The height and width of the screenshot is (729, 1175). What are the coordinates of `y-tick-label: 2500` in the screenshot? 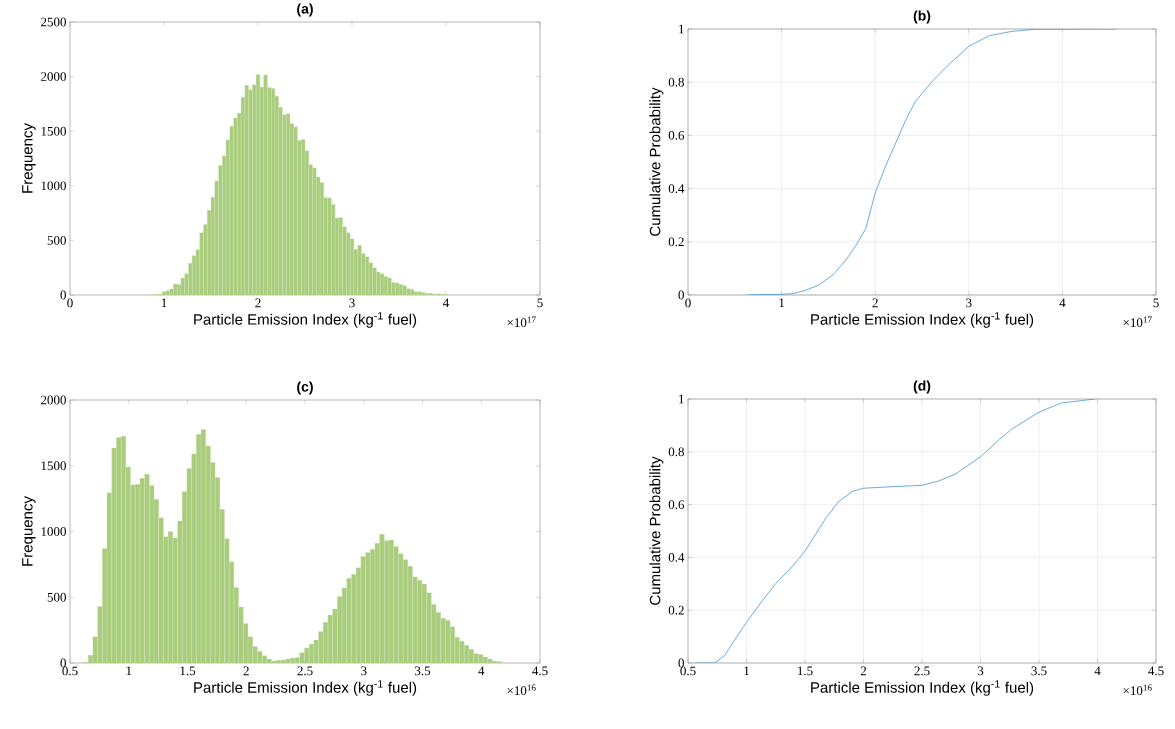 It's located at (53, 22).